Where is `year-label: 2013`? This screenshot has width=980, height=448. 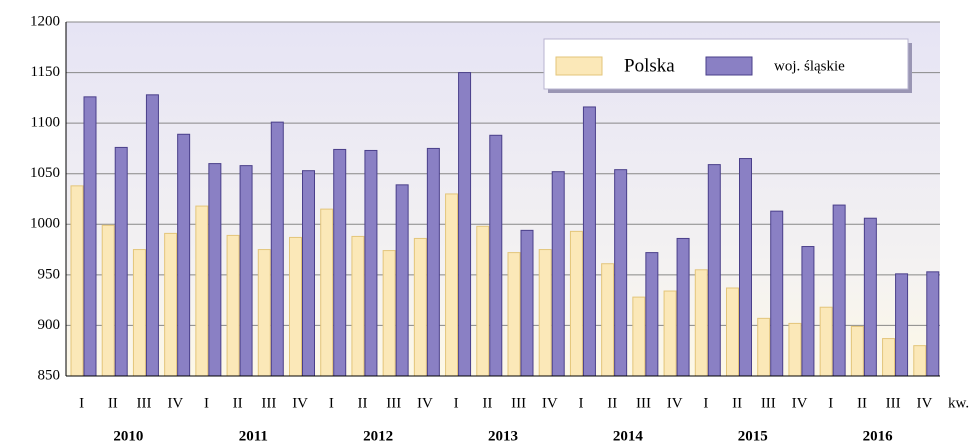 year-label: 2013 is located at coordinates (503, 436).